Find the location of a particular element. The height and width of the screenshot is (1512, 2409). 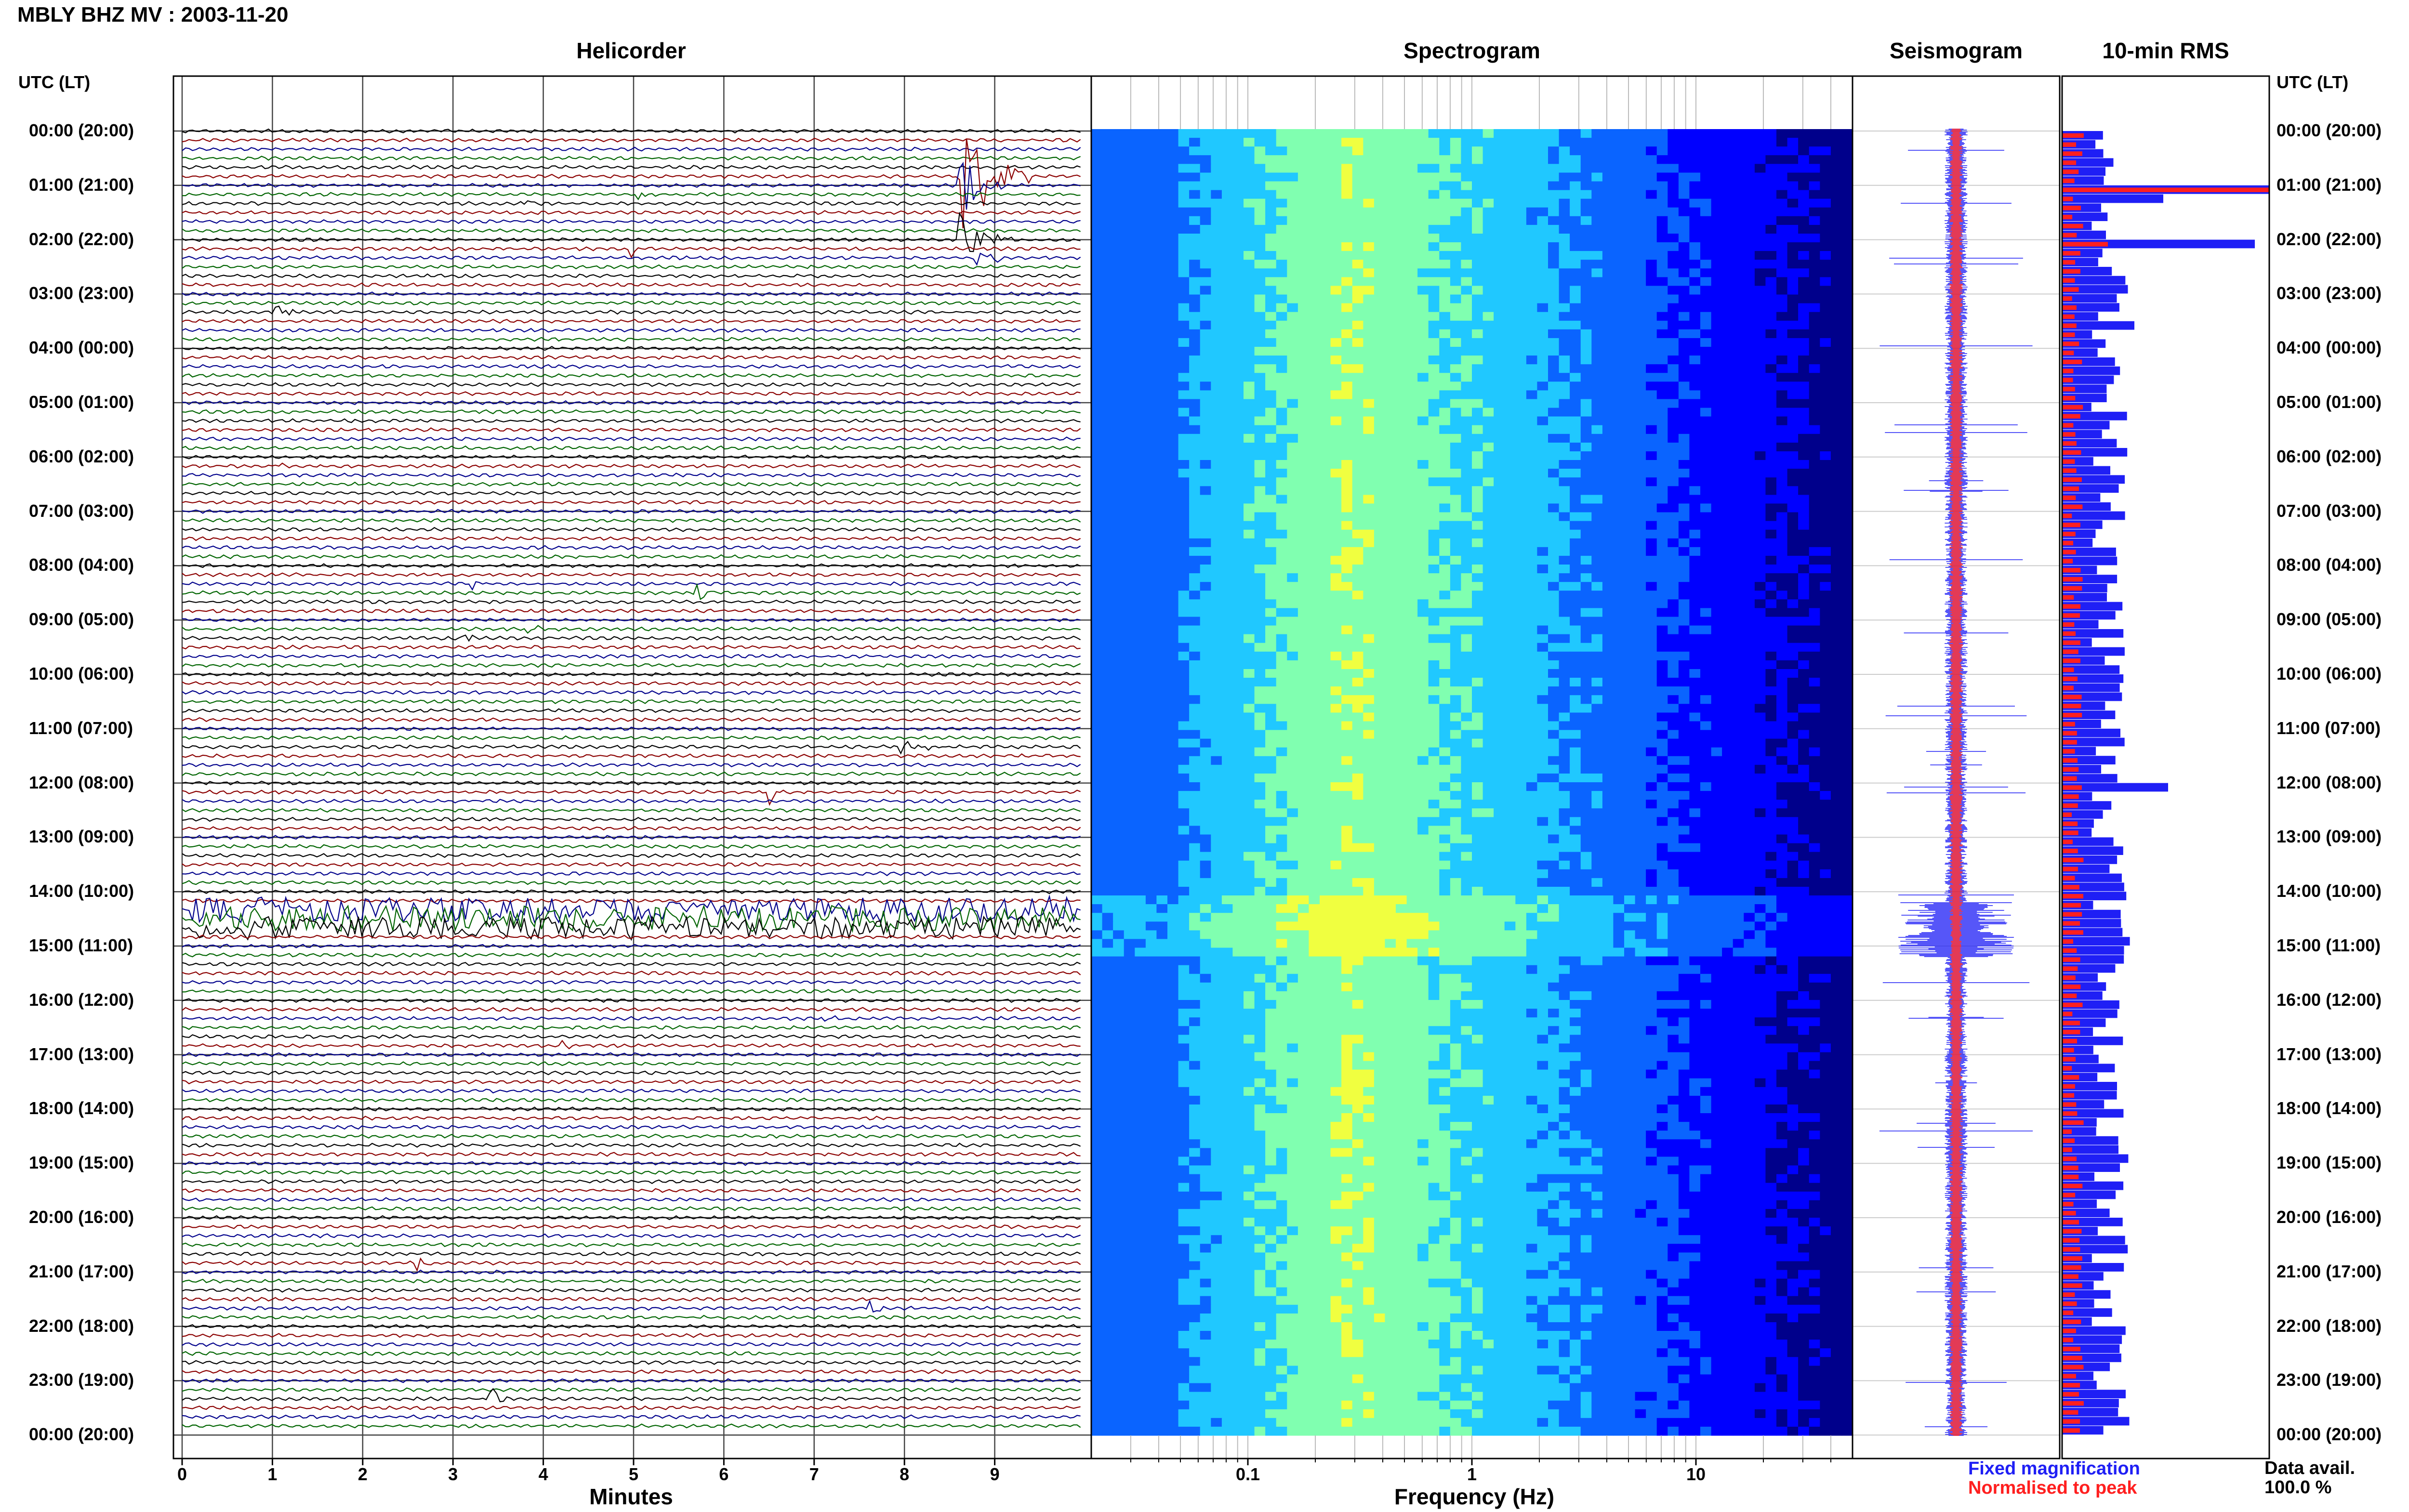

right-time-label: 23:00 (19:00) is located at coordinates (2329, 1380).